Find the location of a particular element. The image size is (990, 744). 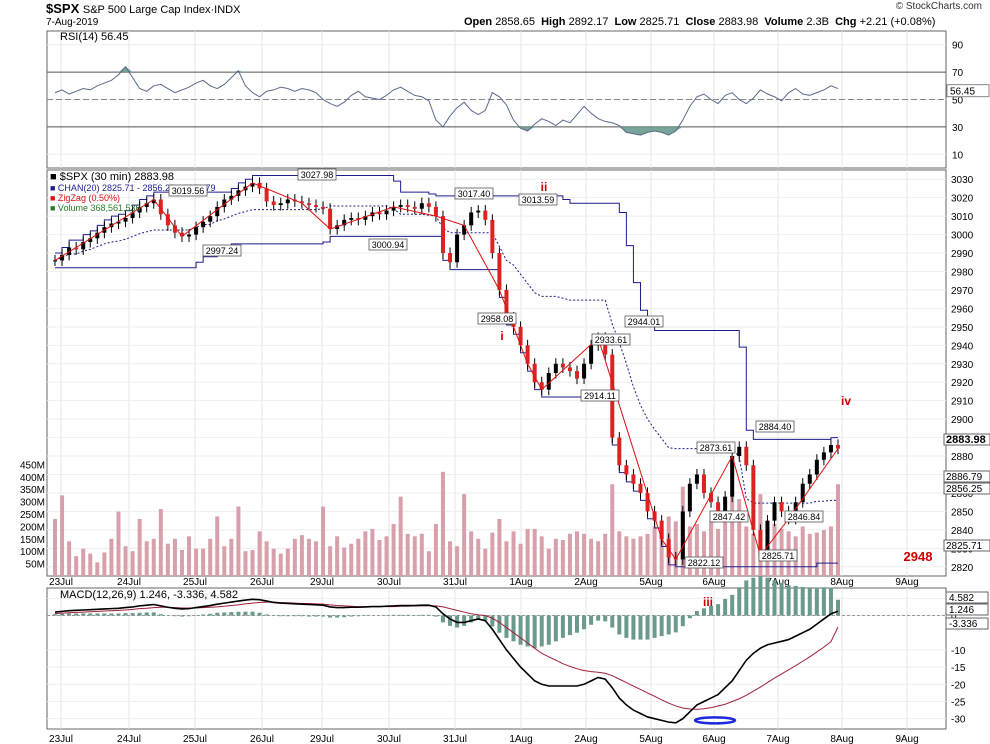

date-tick-label: 30Jul is located at coordinates (389, 739).